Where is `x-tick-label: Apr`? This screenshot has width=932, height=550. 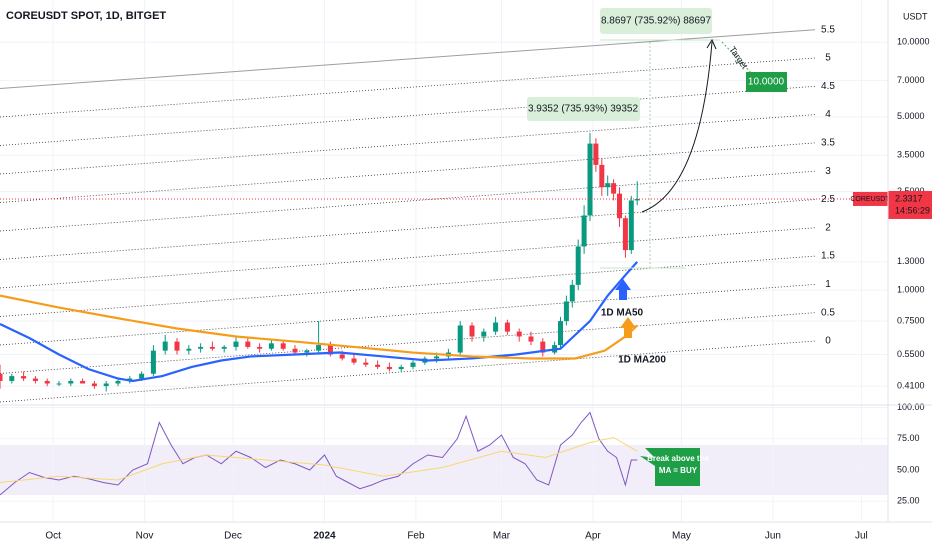
x-tick-label: Apr is located at coordinates (593, 536).